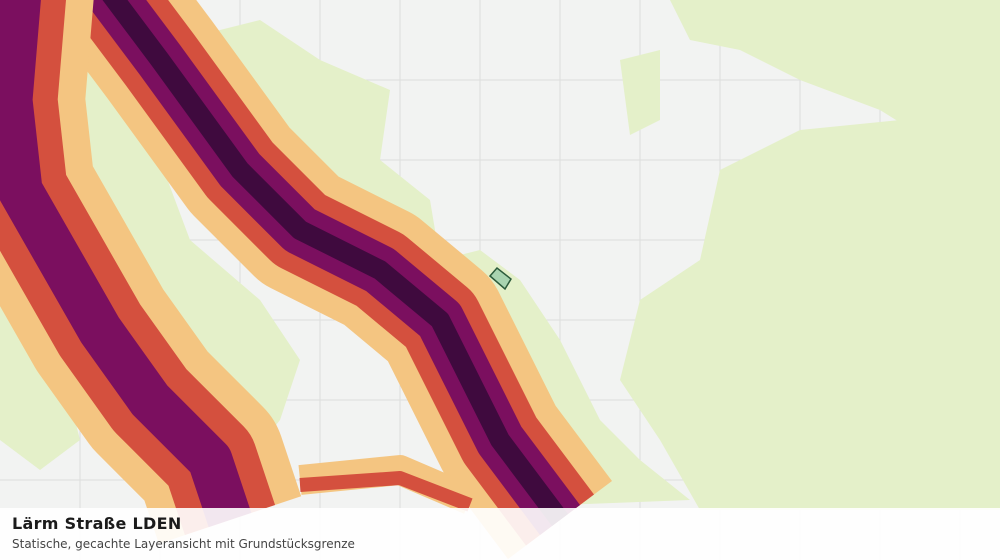 The height and width of the screenshot is (560, 1000). What do you see at coordinates (97, 523) in the screenshot?
I see `layer-title: Lärm Straße LDEN` at bounding box center [97, 523].